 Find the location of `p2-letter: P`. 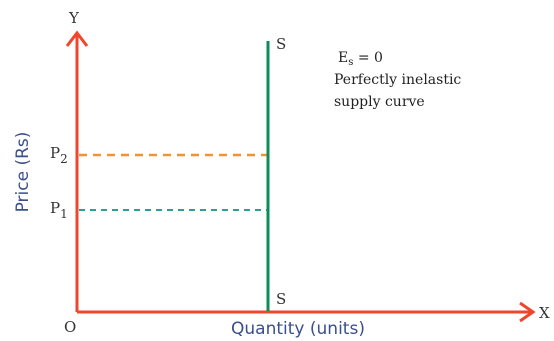

p2-letter: P is located at coordinates (55, 153).